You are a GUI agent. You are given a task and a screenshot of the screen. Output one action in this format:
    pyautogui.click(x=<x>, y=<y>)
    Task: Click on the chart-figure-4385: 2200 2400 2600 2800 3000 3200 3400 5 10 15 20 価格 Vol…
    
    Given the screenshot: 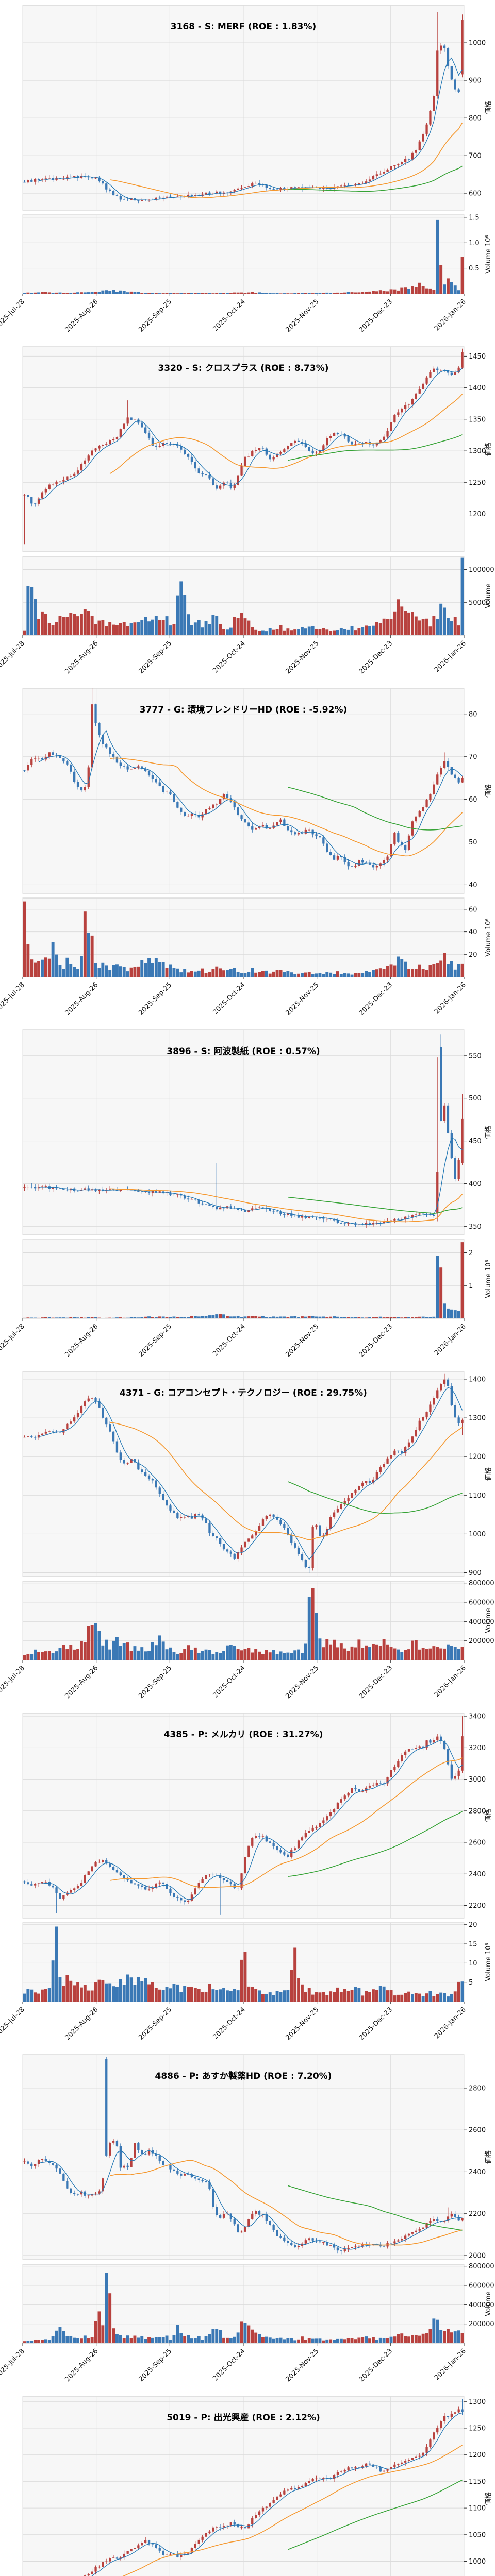 What is the action you would take?
    pyautogui.click(x=246, y=1877)
    